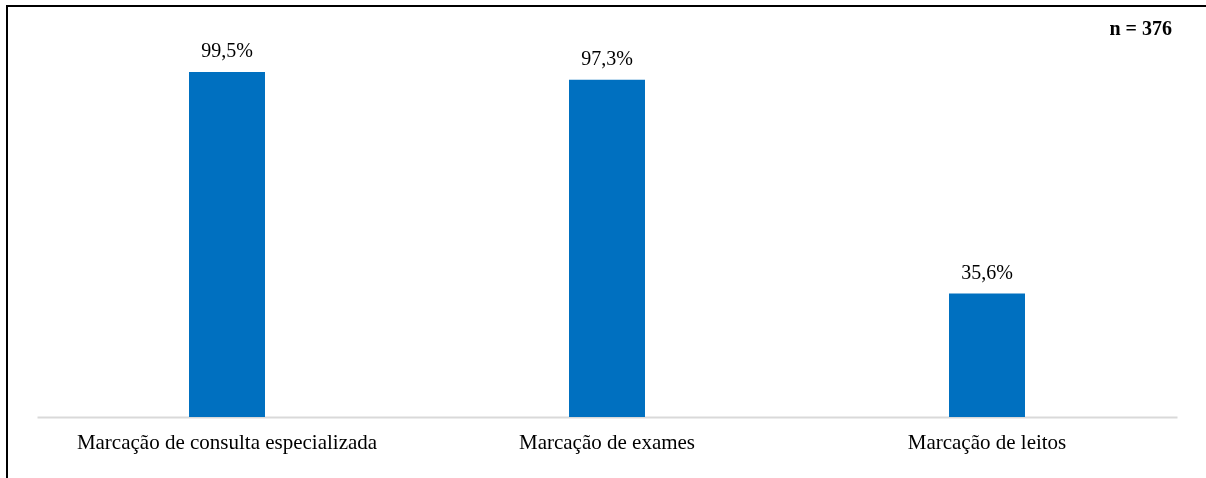 This screenshot has height=478, width=1206. Describe the element at coordinates (607, 57) in the screenshot. I see `data-label: 97,3%` at that location.